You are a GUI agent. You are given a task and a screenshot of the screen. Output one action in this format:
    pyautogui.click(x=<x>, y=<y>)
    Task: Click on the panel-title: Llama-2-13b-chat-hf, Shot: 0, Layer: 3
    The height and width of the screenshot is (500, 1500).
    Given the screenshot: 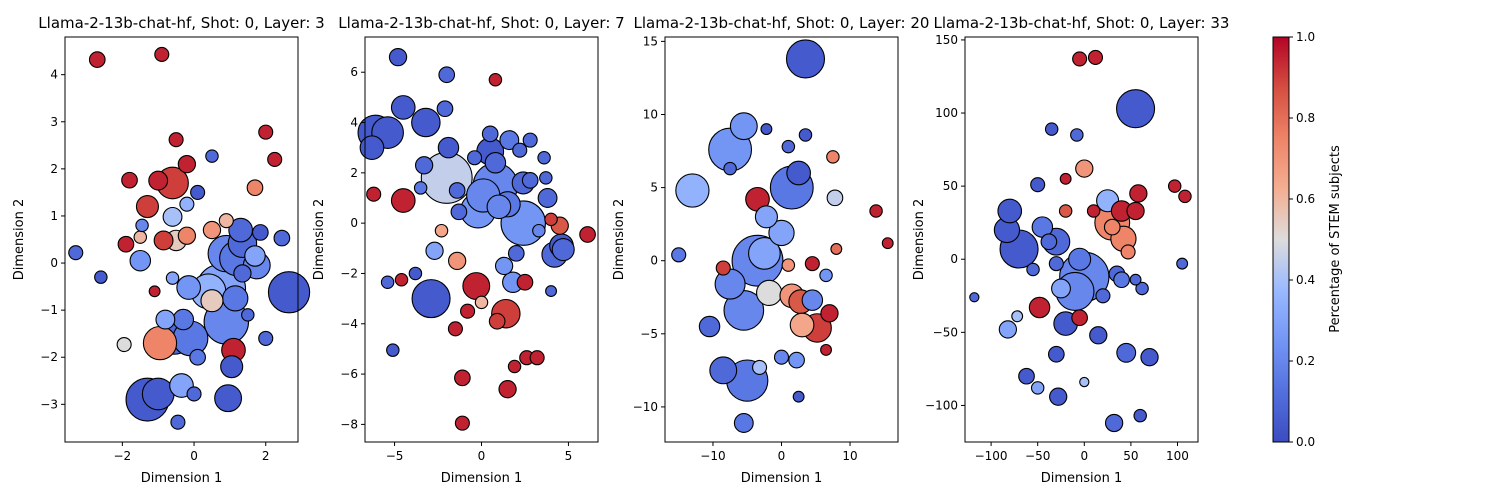 What is the action you would take?
    pyautogui.click(x=181, y=23)
    